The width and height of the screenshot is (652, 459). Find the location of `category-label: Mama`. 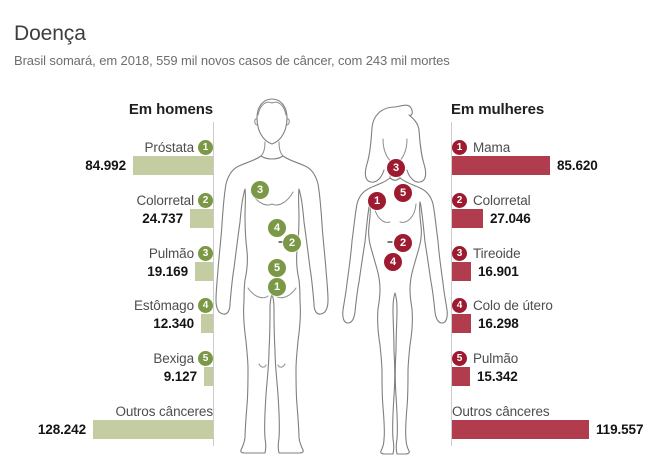

category-label: Mama is located at coordinates (492, 147).